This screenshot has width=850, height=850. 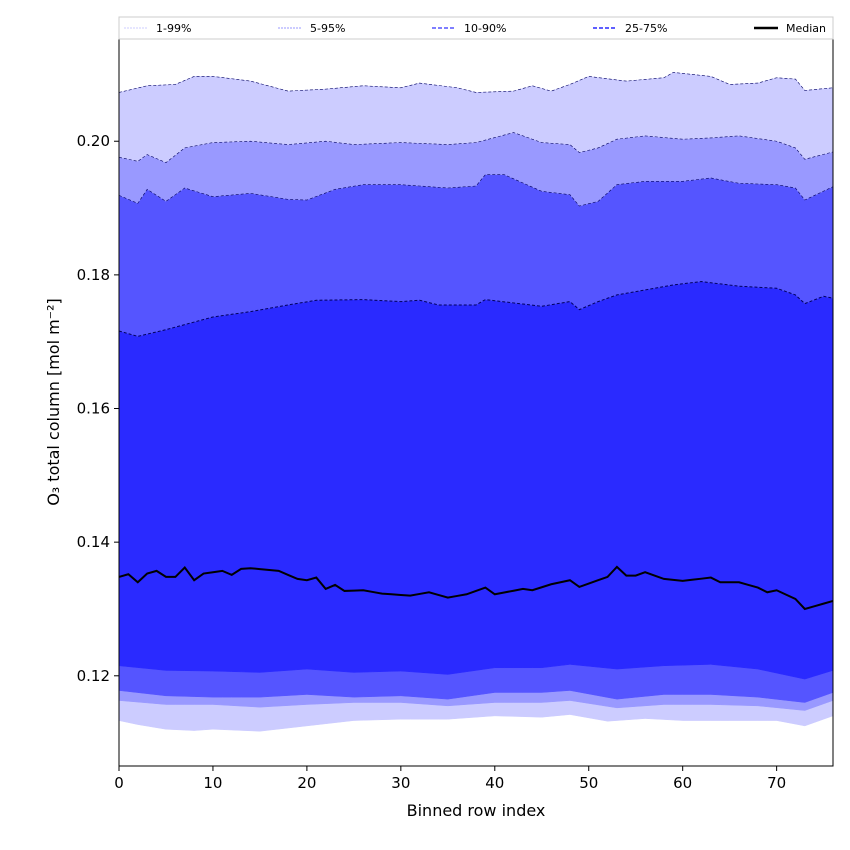 I want to click on x-tick-label: 70, so click(x=776, y=783).